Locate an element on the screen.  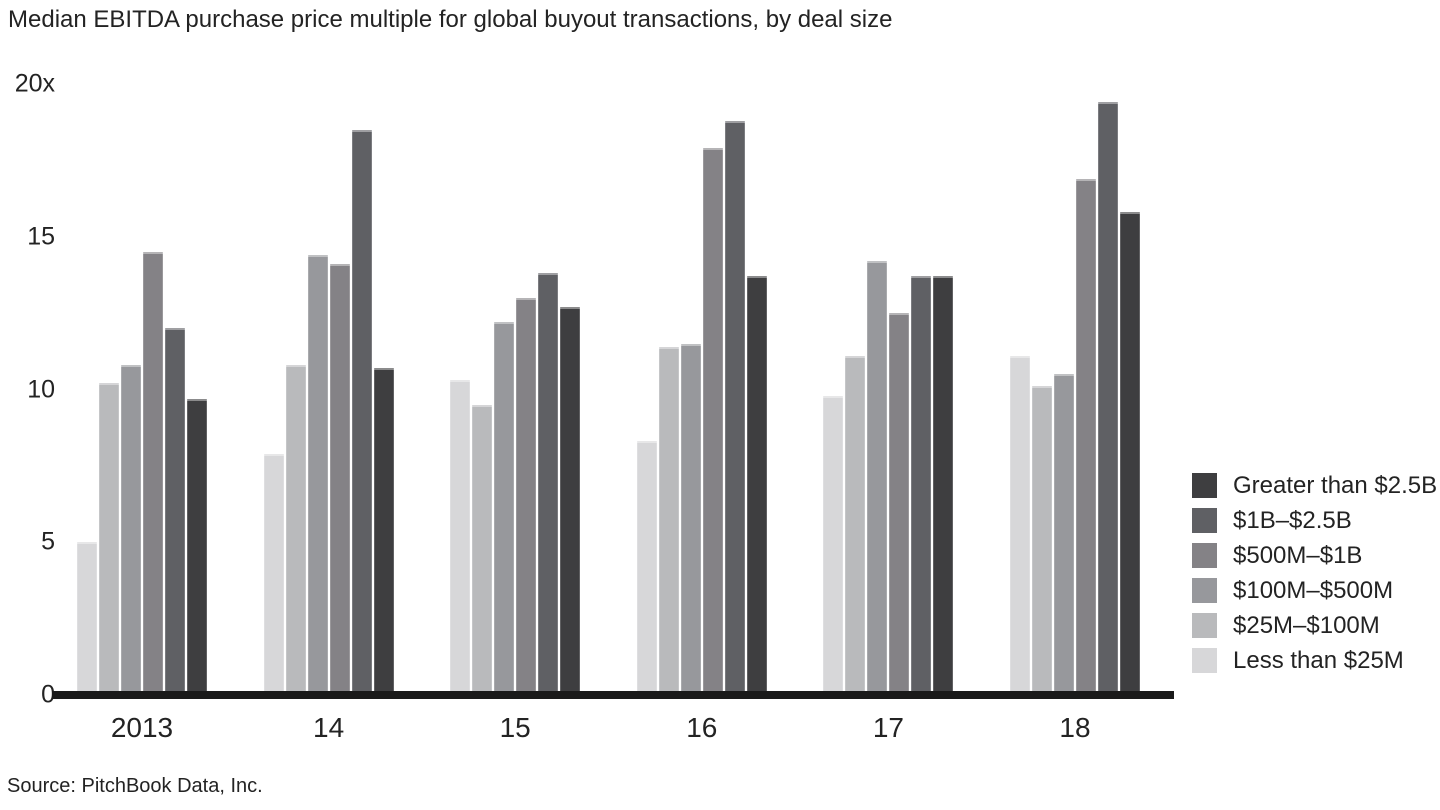
bar-17-Greater than $2.5B is located at coordinates (943, 483).